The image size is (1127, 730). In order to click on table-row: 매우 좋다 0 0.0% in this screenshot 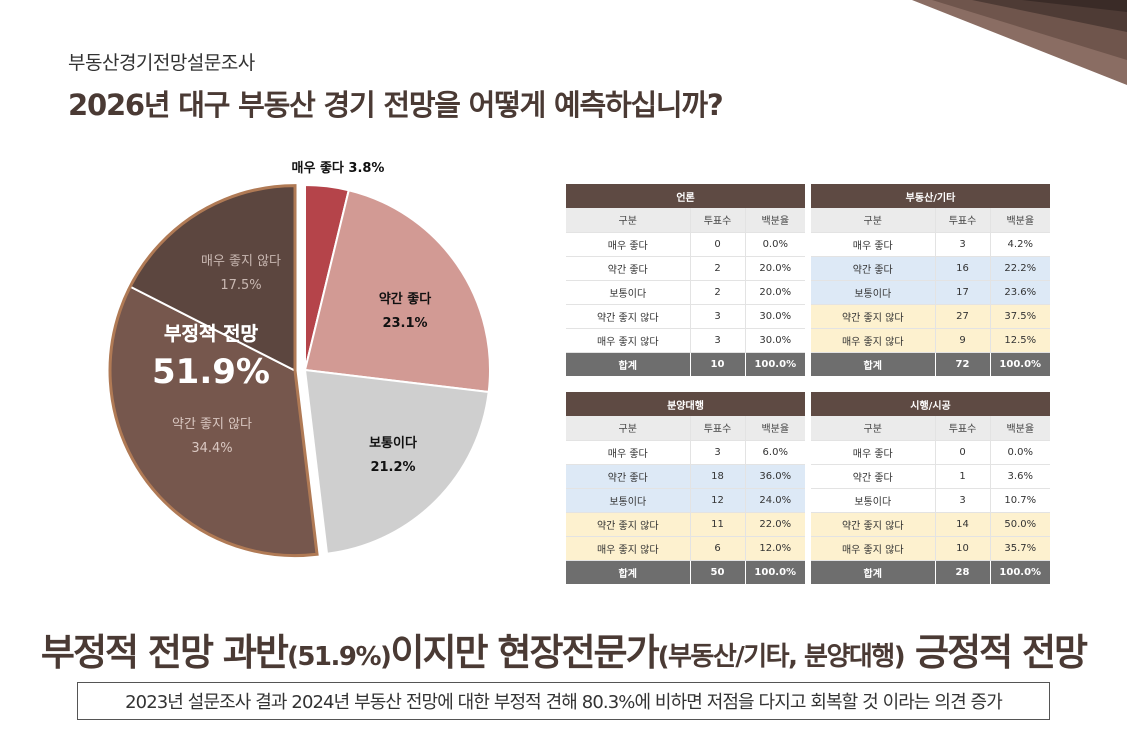, I will do `click(930, 452)`.